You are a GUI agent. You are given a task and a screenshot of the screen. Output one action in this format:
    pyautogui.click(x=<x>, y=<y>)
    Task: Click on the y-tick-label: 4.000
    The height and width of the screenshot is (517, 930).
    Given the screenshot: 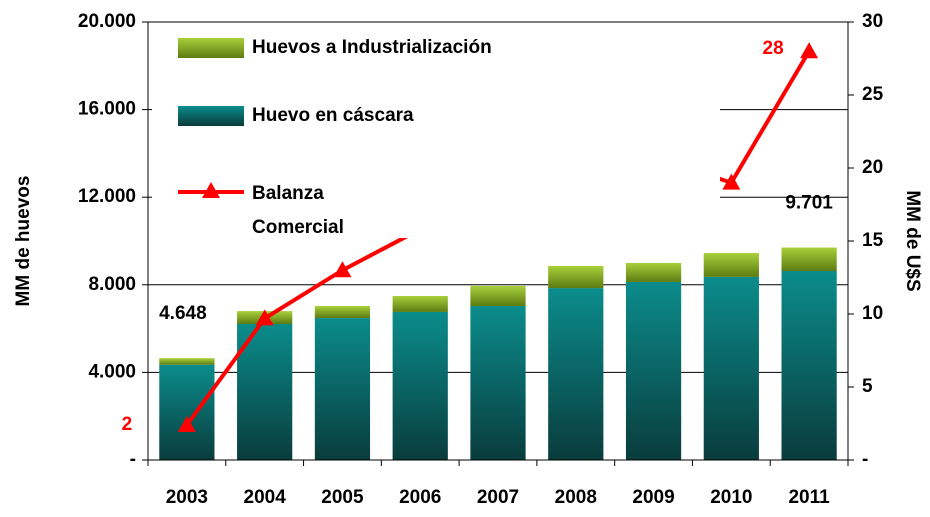 What is the action you would take?
    pyautogui.click(x=112, y=371)
    